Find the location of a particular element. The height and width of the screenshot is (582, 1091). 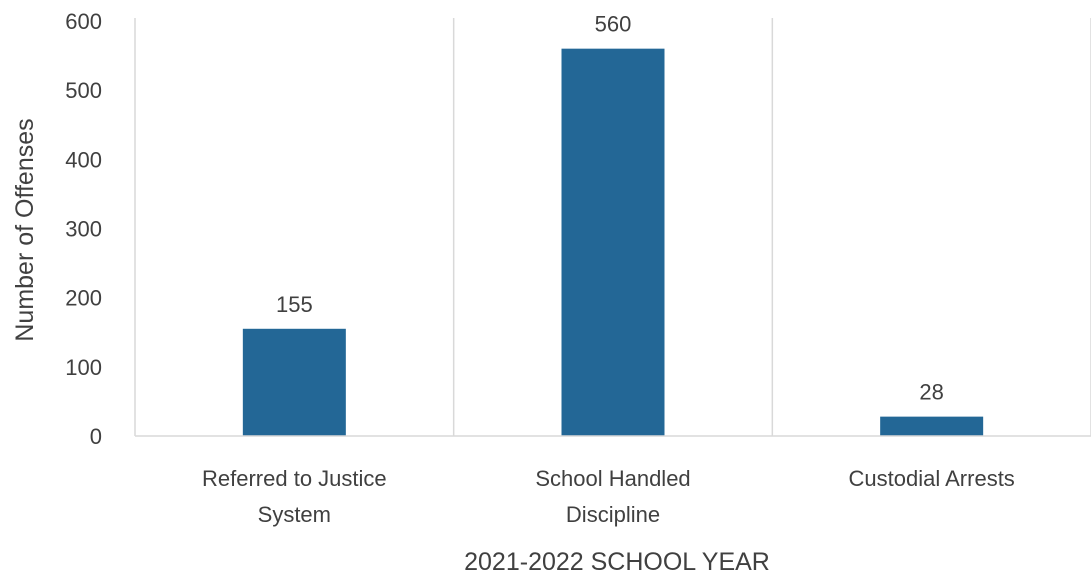

x-axis-title: 2021-2022 SCHOOL YEAR is located at coordinates (617, 562).